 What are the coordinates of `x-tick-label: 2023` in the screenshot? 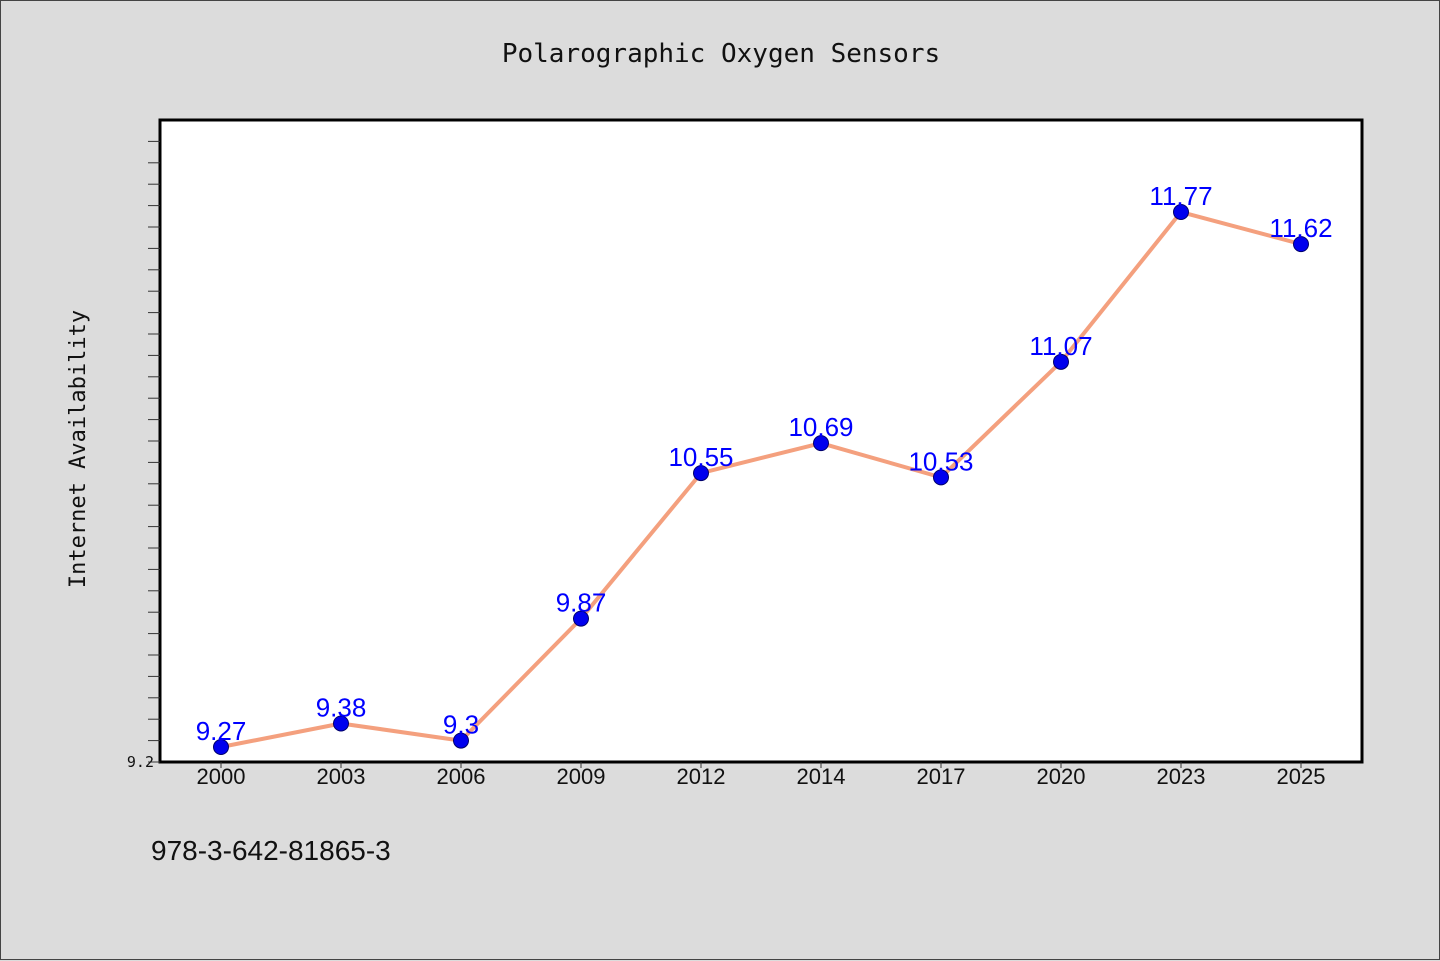 It's located at (1181, 776).